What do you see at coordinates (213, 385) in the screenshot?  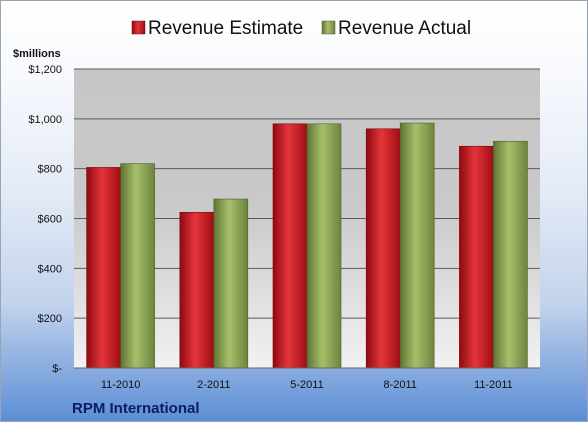 I see `x-tick-label: 2-2011` at bounding box center [213, 385].